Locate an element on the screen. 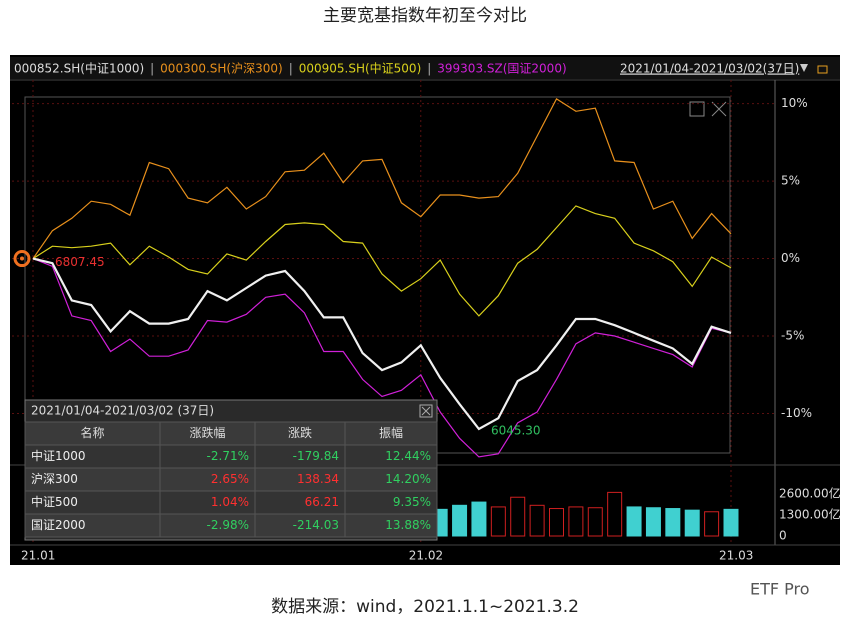 This screenshot has height=624, width=851. watermark: ETF Pro is located at coordinates (780, 589).